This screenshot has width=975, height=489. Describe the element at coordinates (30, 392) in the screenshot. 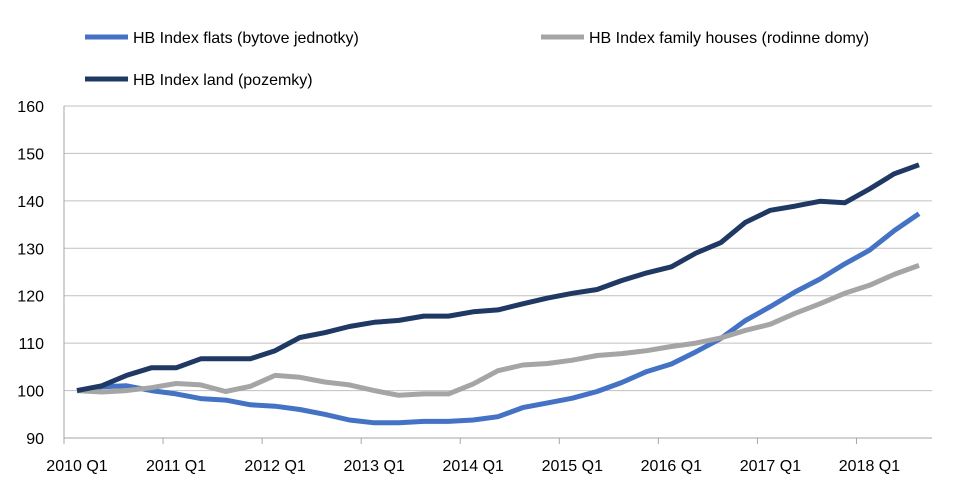

I see `y-tick-label: 100` at that location.